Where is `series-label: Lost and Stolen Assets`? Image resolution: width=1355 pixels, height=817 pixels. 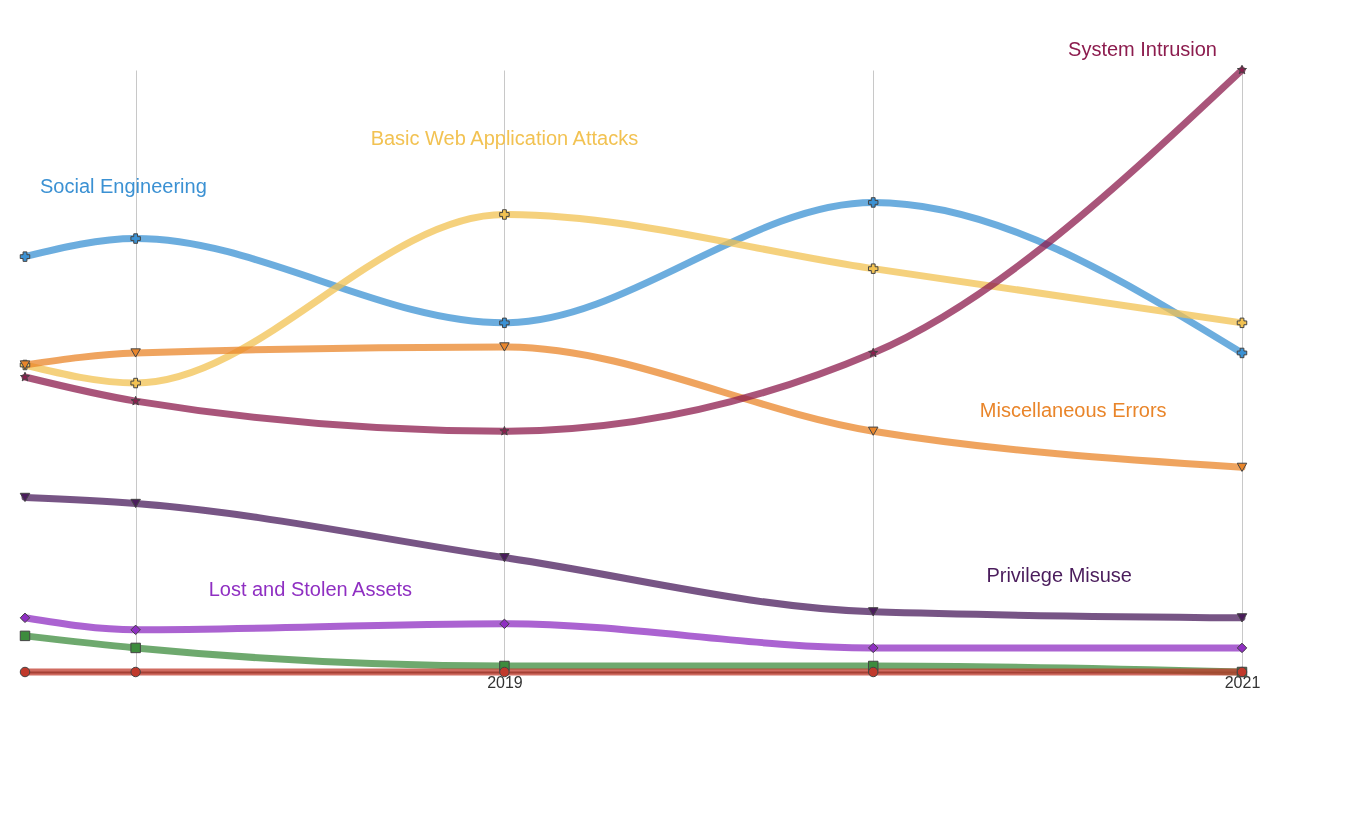 series-label: Lost and Stolen Assets is located at coordinates (310, 588).